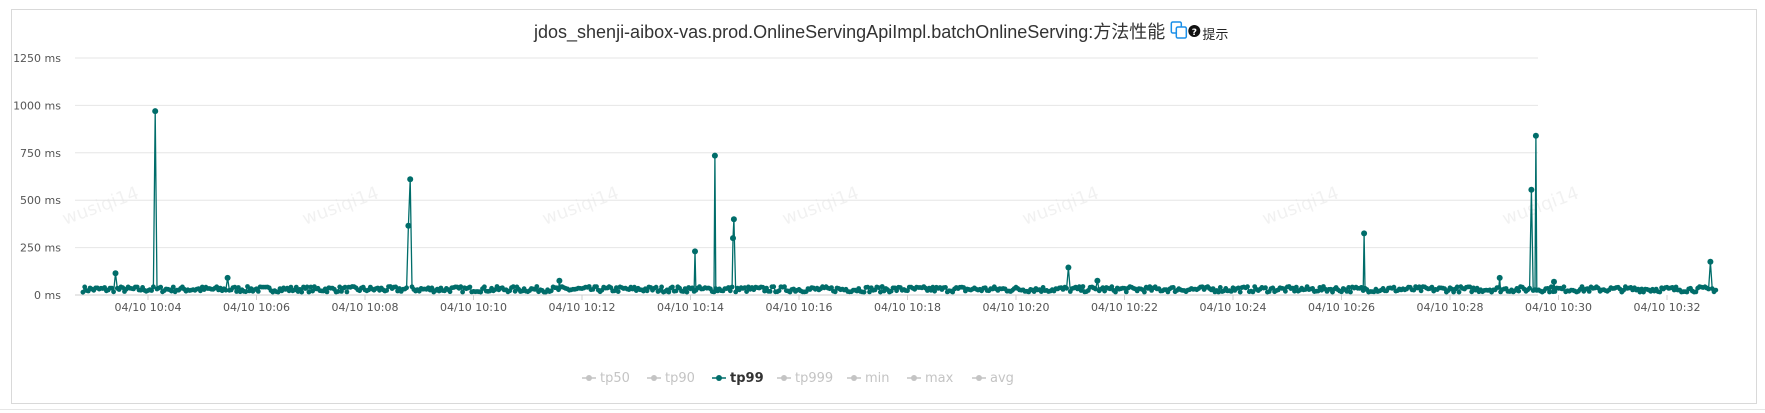  Describe the element at coordinates (1179, 30) in the screenshot. I see `copy-icon` at that location.